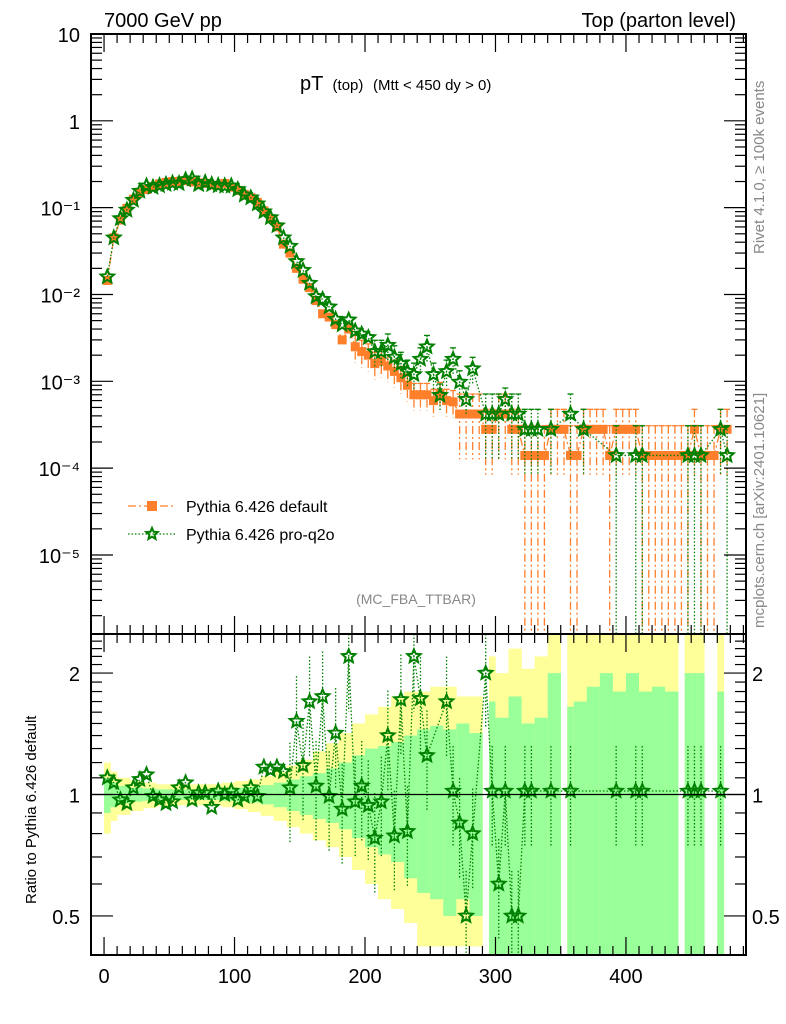  Describe the element at coordinates (757, 675) in the screenshot. I see `ratio-y-tick-label-right: 2` at that location.